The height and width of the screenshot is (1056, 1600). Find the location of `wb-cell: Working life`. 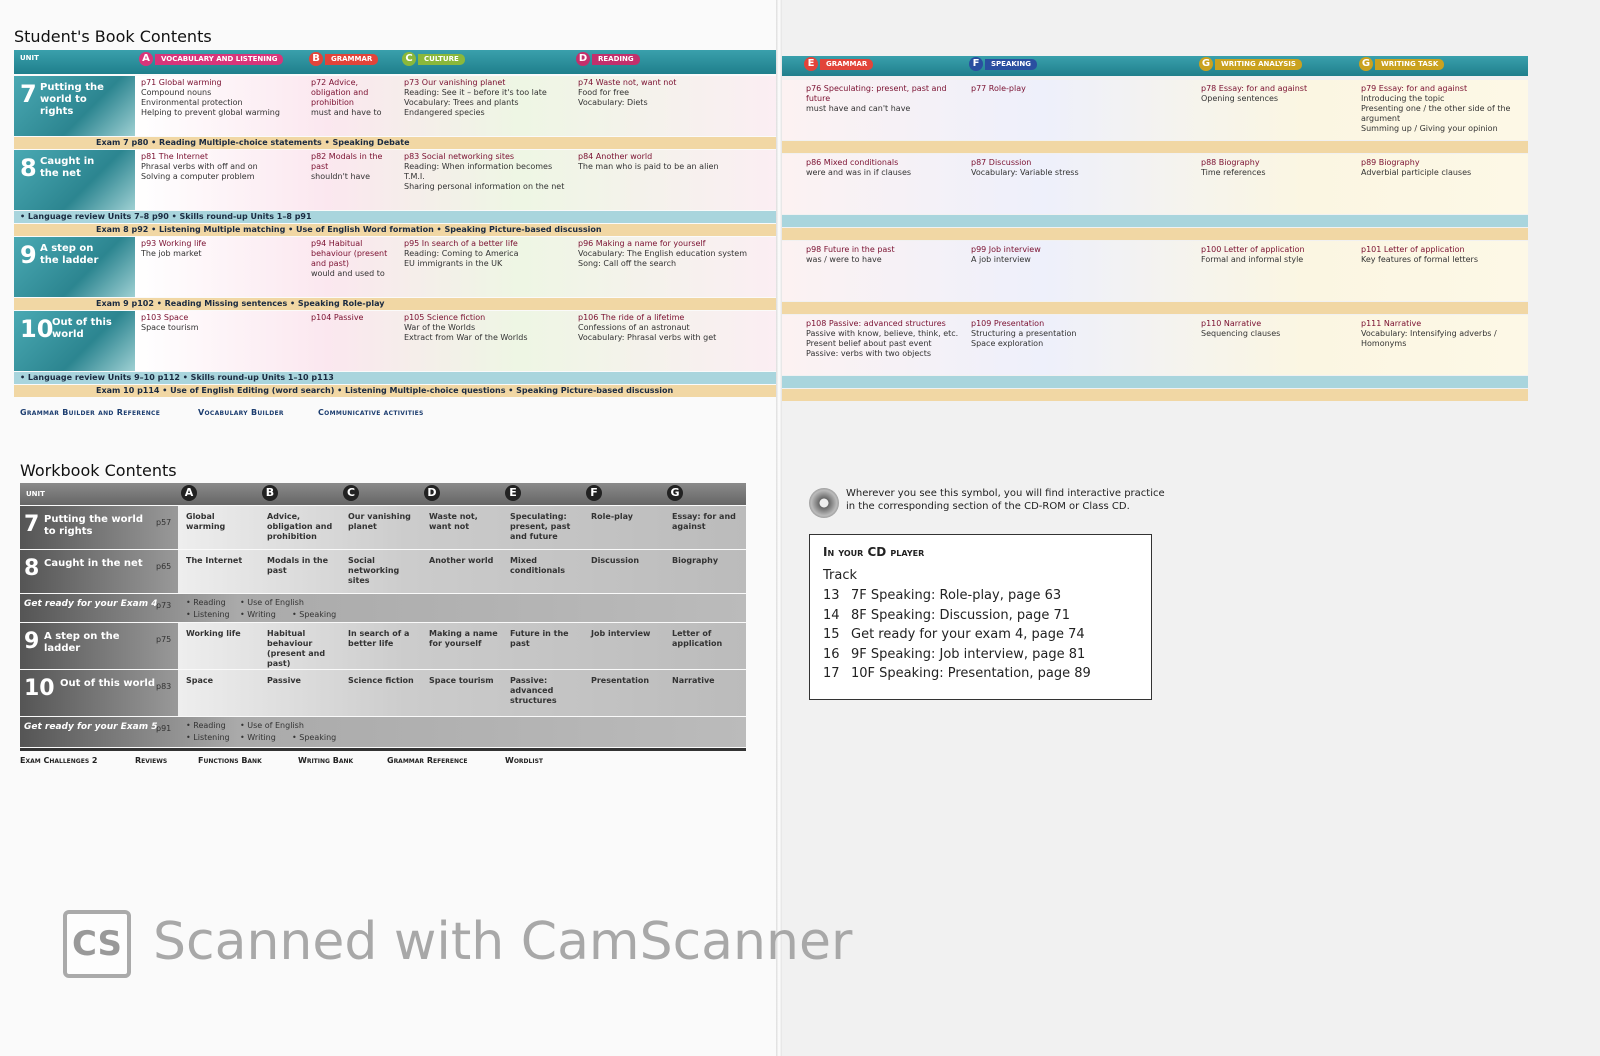

wb-cell: Working life is located at coordinates (213, 633).